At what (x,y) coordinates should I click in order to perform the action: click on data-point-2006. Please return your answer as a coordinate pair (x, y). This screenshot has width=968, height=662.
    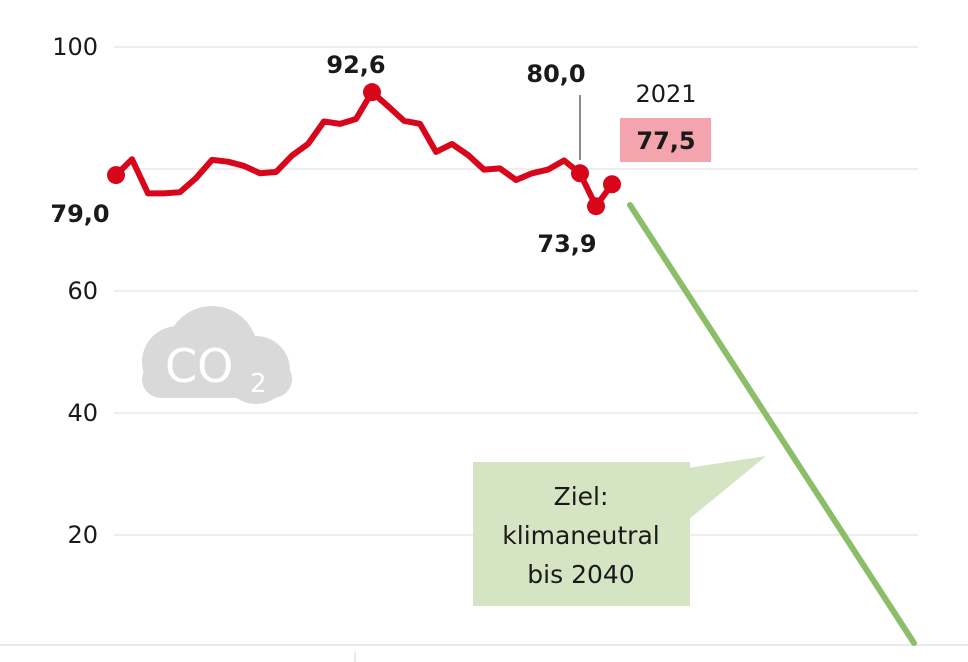
    Looking at the image, I should click on (372, 92).